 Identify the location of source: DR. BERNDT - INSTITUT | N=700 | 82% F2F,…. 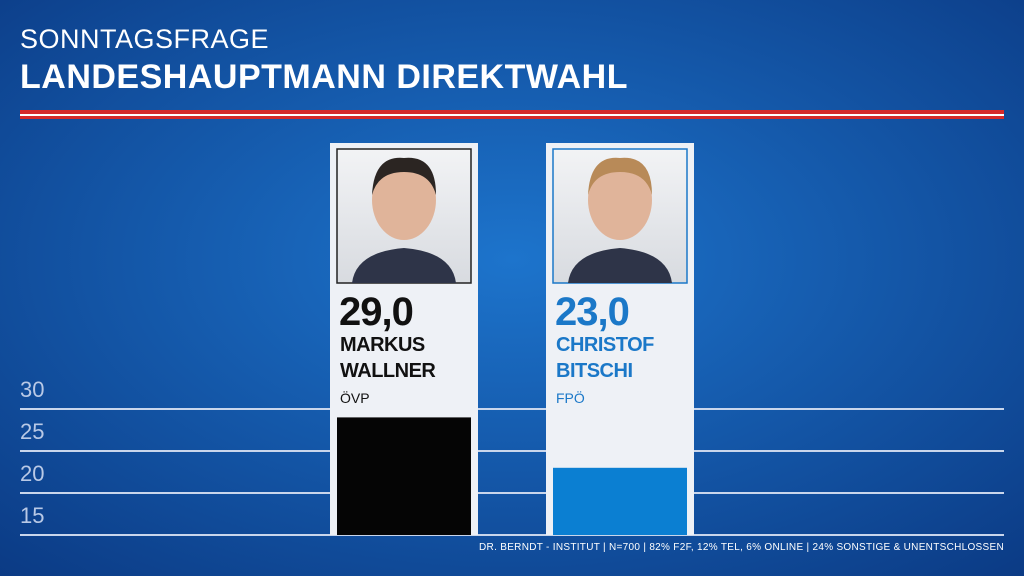
(741, 547).